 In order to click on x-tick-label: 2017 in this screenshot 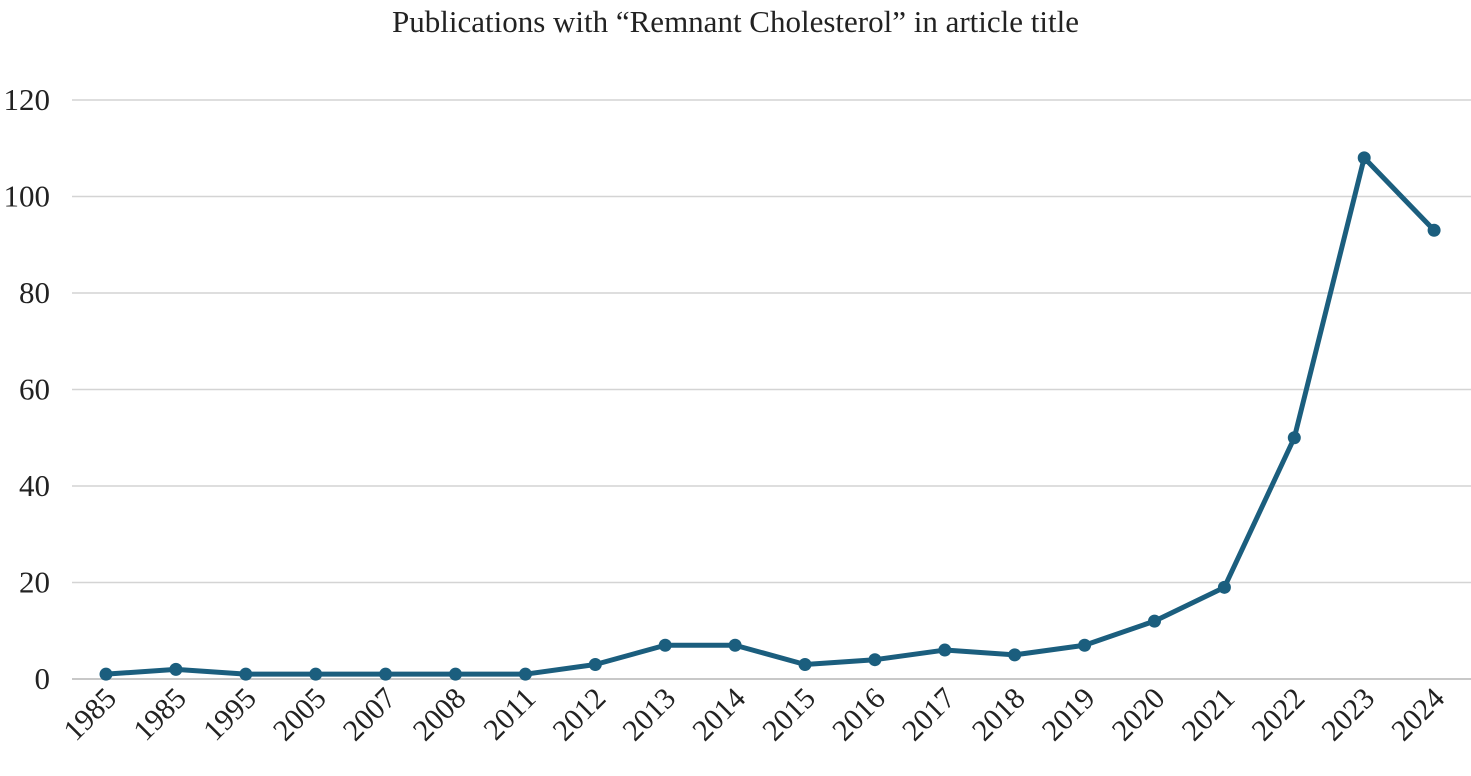, I will do `click(929, 715)`.